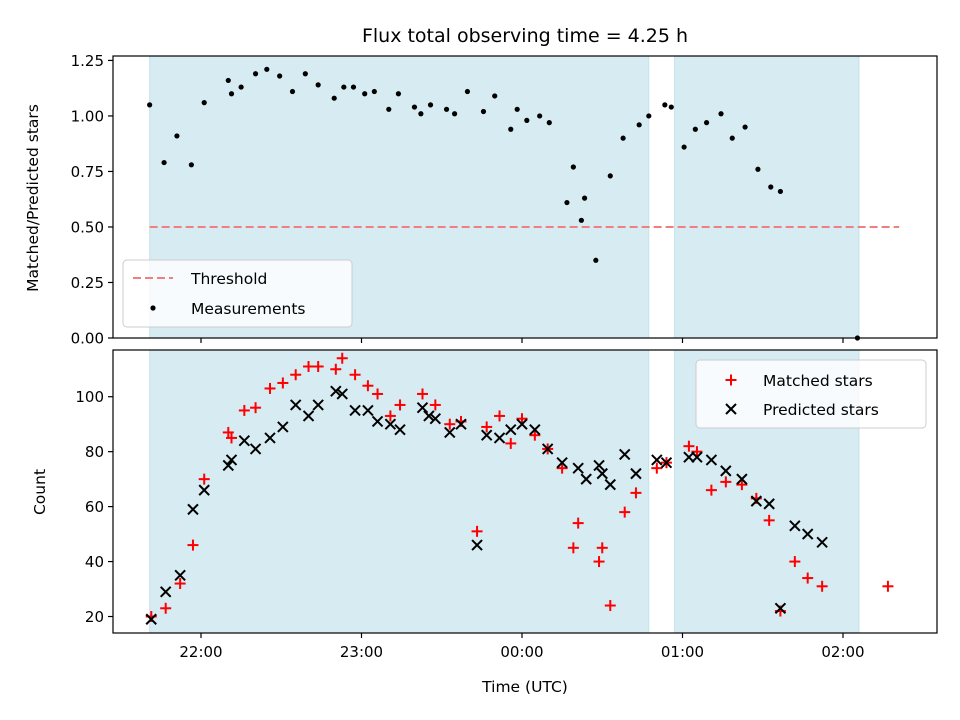 Image resolution: width=960 pixels, height=720 pixels. Describe the element at coordinates (94, 562) in the screenshot. I see `bottom-y-tick-label: 40` at that location.